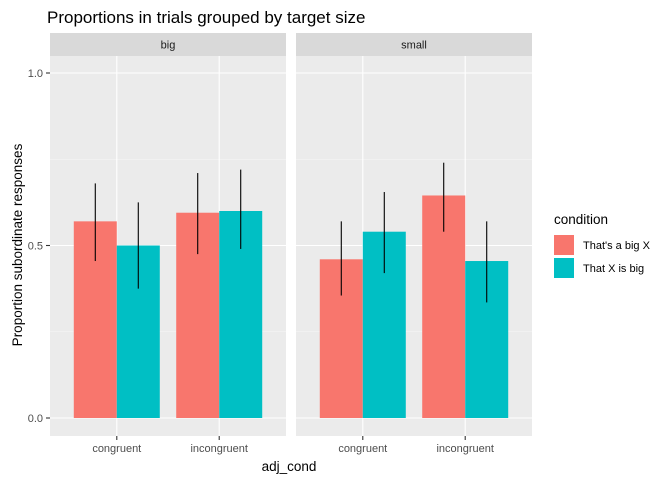  What do you see at coordinates (35, 247) in the screenshot?
I see `y-tick-label: 0.5` at bounding box center [35, 247].